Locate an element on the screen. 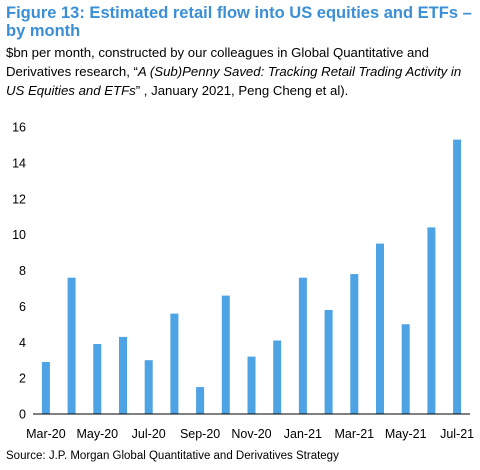 The image size is (480, 470). y-tick-label-8: 8 is located at coordinates (22, 271).